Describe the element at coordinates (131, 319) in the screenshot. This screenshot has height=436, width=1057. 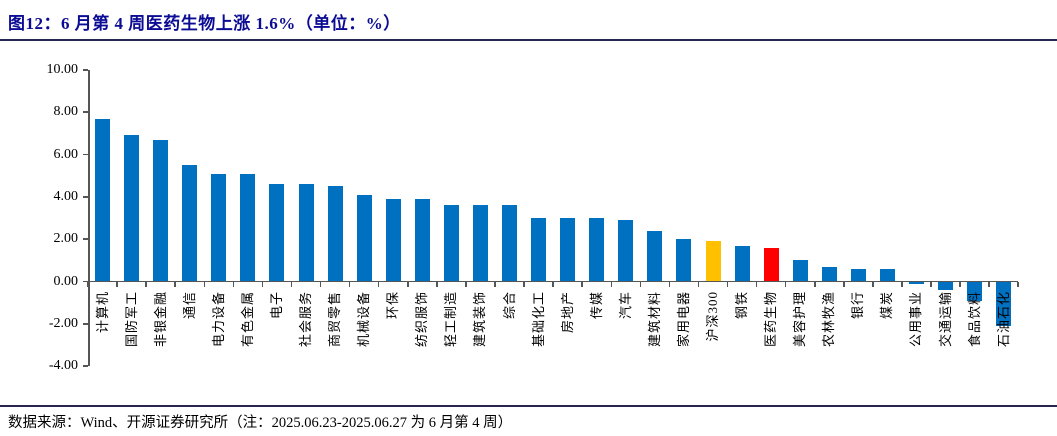
I see `x-axis-label-国防军工: 国防军工` at that location.